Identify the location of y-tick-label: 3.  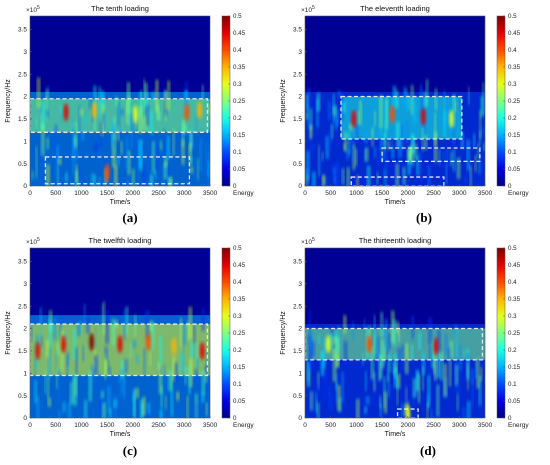
(300, 284).